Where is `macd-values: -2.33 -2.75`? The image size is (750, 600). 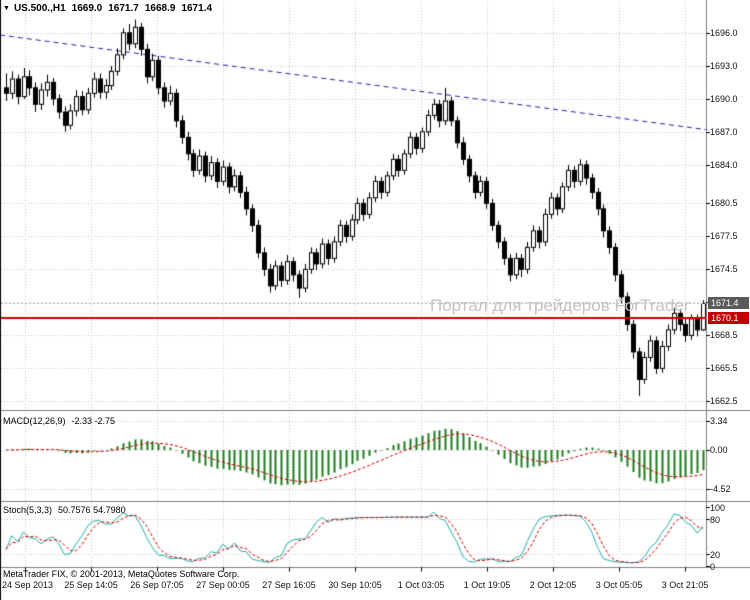
macd-values: -2.33 -2.75 is located at coordinates (93, 421).